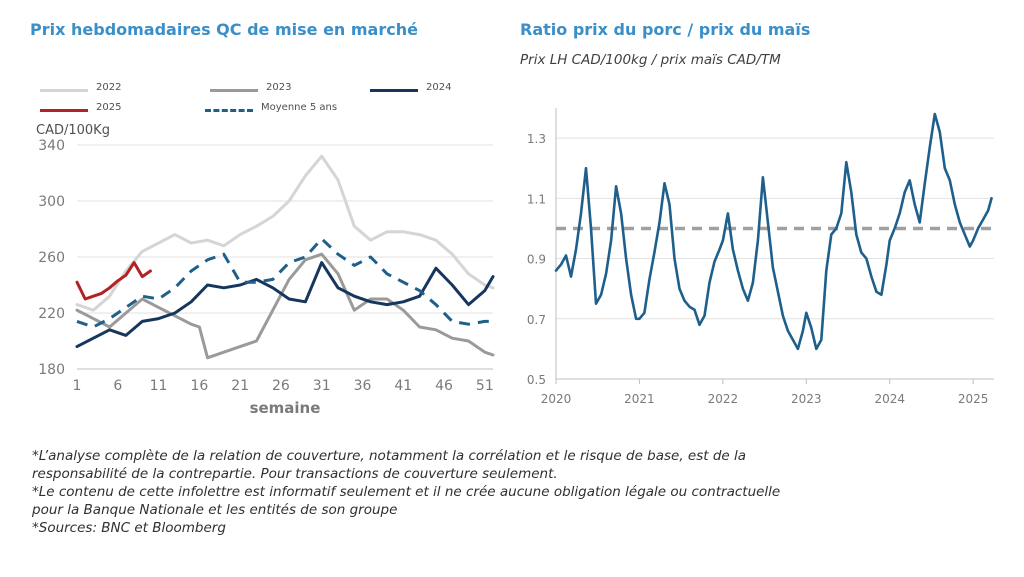  Describe the element at coordinates (556, 399) in the screenshot. I see `x-tick-label: 2020` at that location.